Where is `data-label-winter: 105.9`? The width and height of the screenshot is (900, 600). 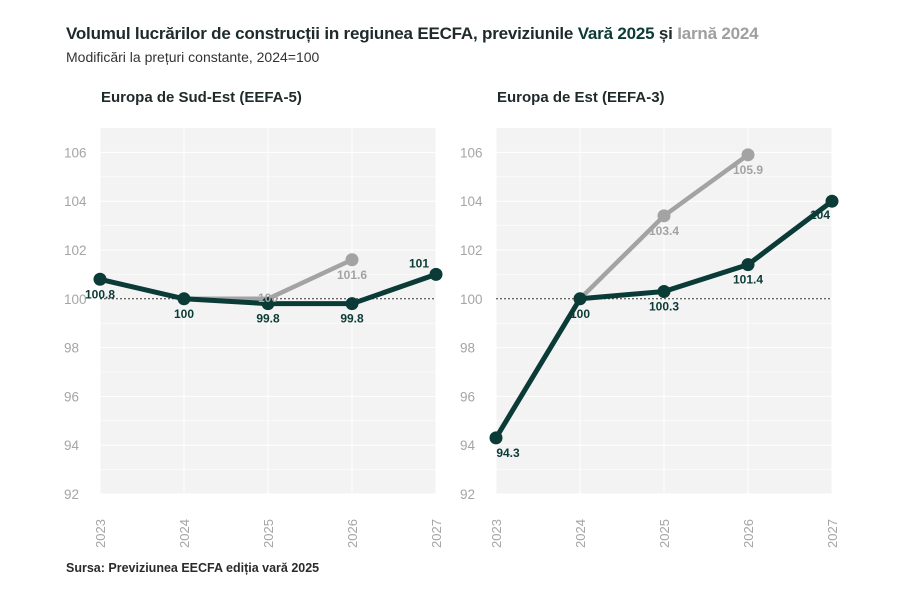
data-label-winter: 105.9 is located at coordinates (748, 170).